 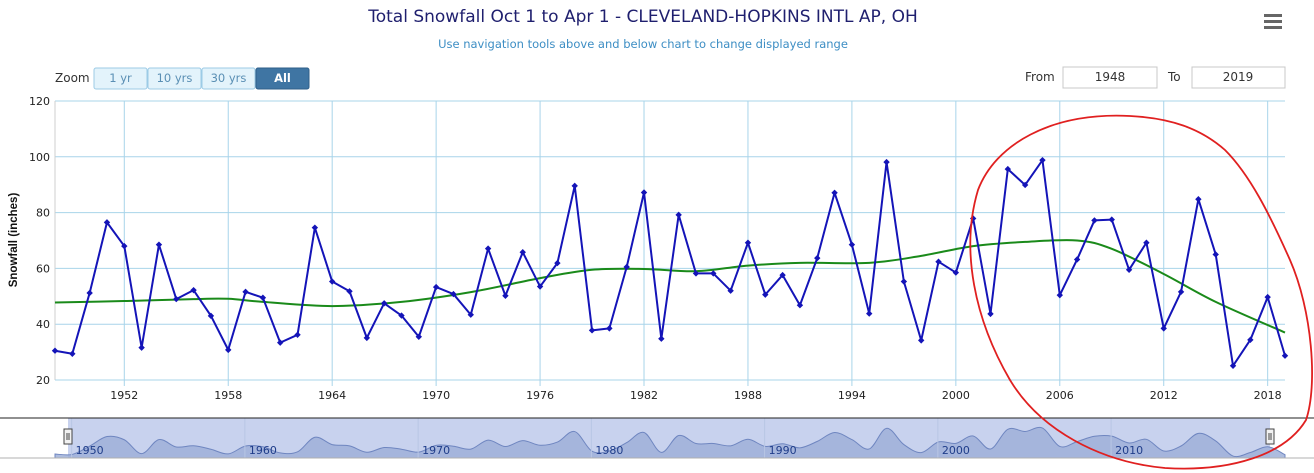 I want to click on y-axis: 20 40 60 80 100 120, so click(x=42, y=241).